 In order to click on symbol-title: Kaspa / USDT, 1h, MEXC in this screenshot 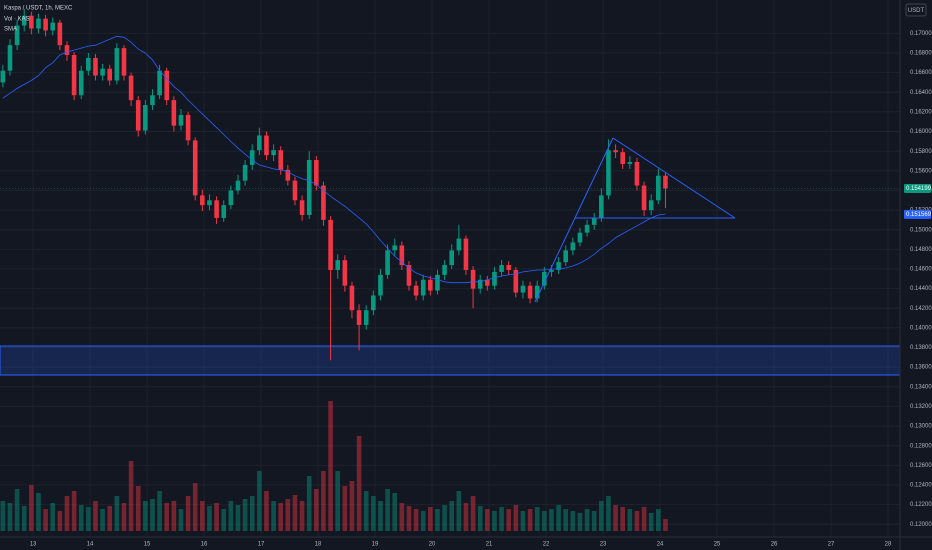, I will do `click(38, 9)`.